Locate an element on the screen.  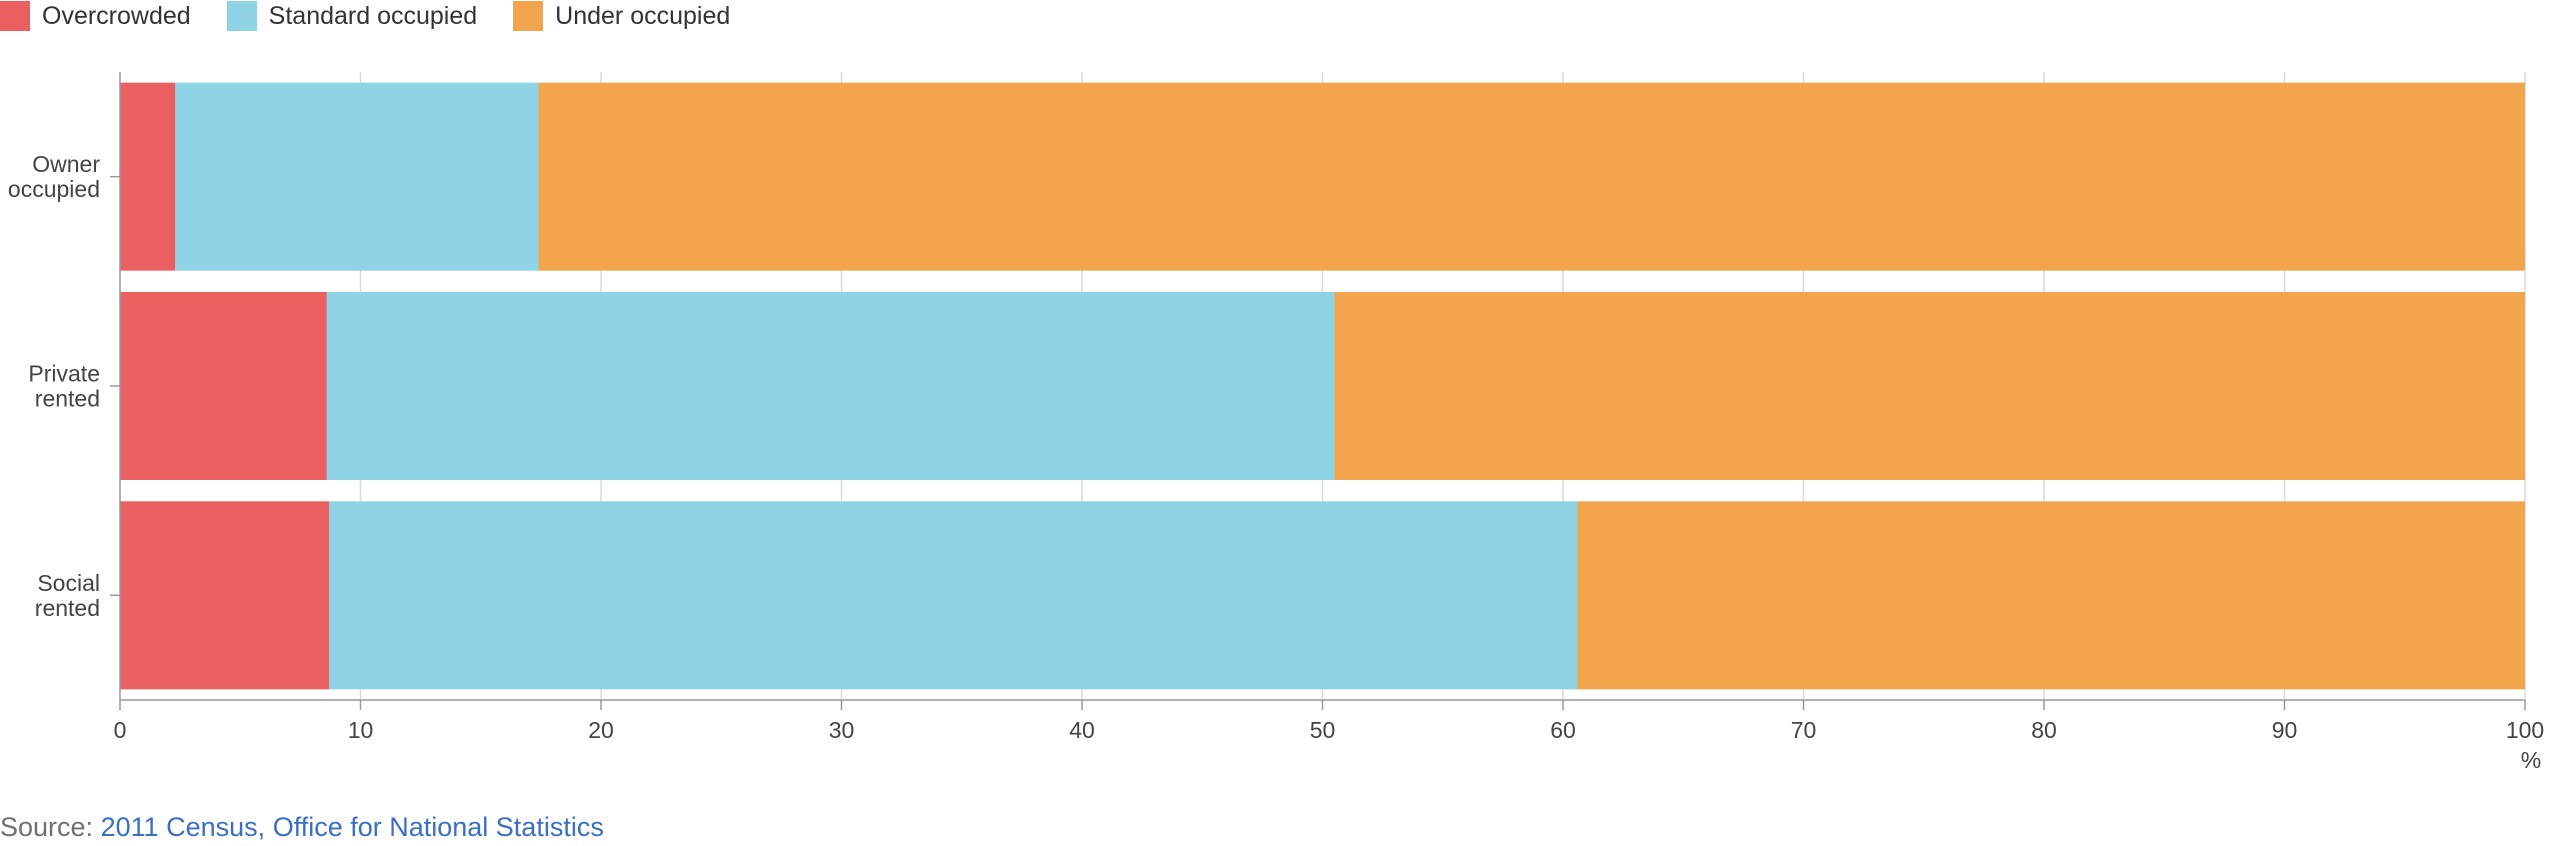
y-tick-label: Owner is located at coordinates (66, 164).